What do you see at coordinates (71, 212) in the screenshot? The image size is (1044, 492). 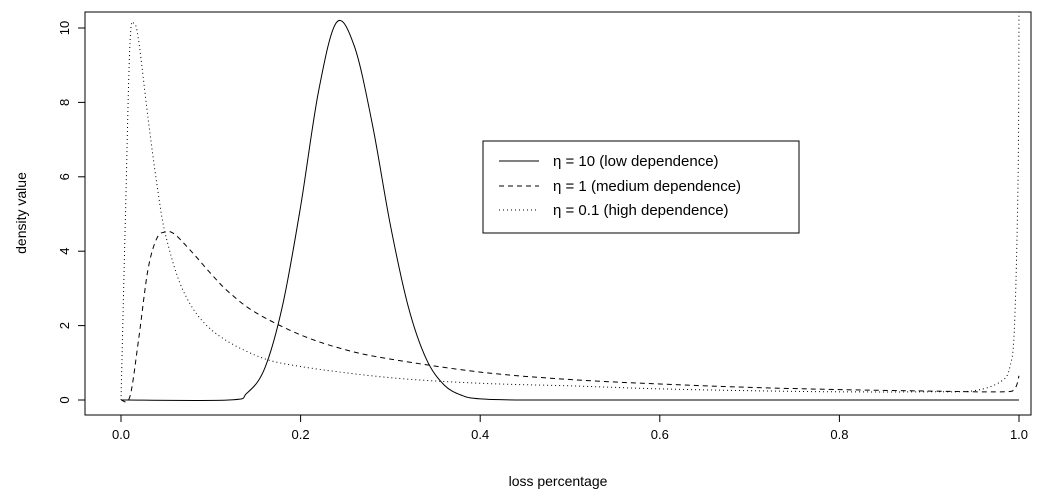 I see `y-axis: 0 2 4 6 8 10` at bounding box center [71, 212].